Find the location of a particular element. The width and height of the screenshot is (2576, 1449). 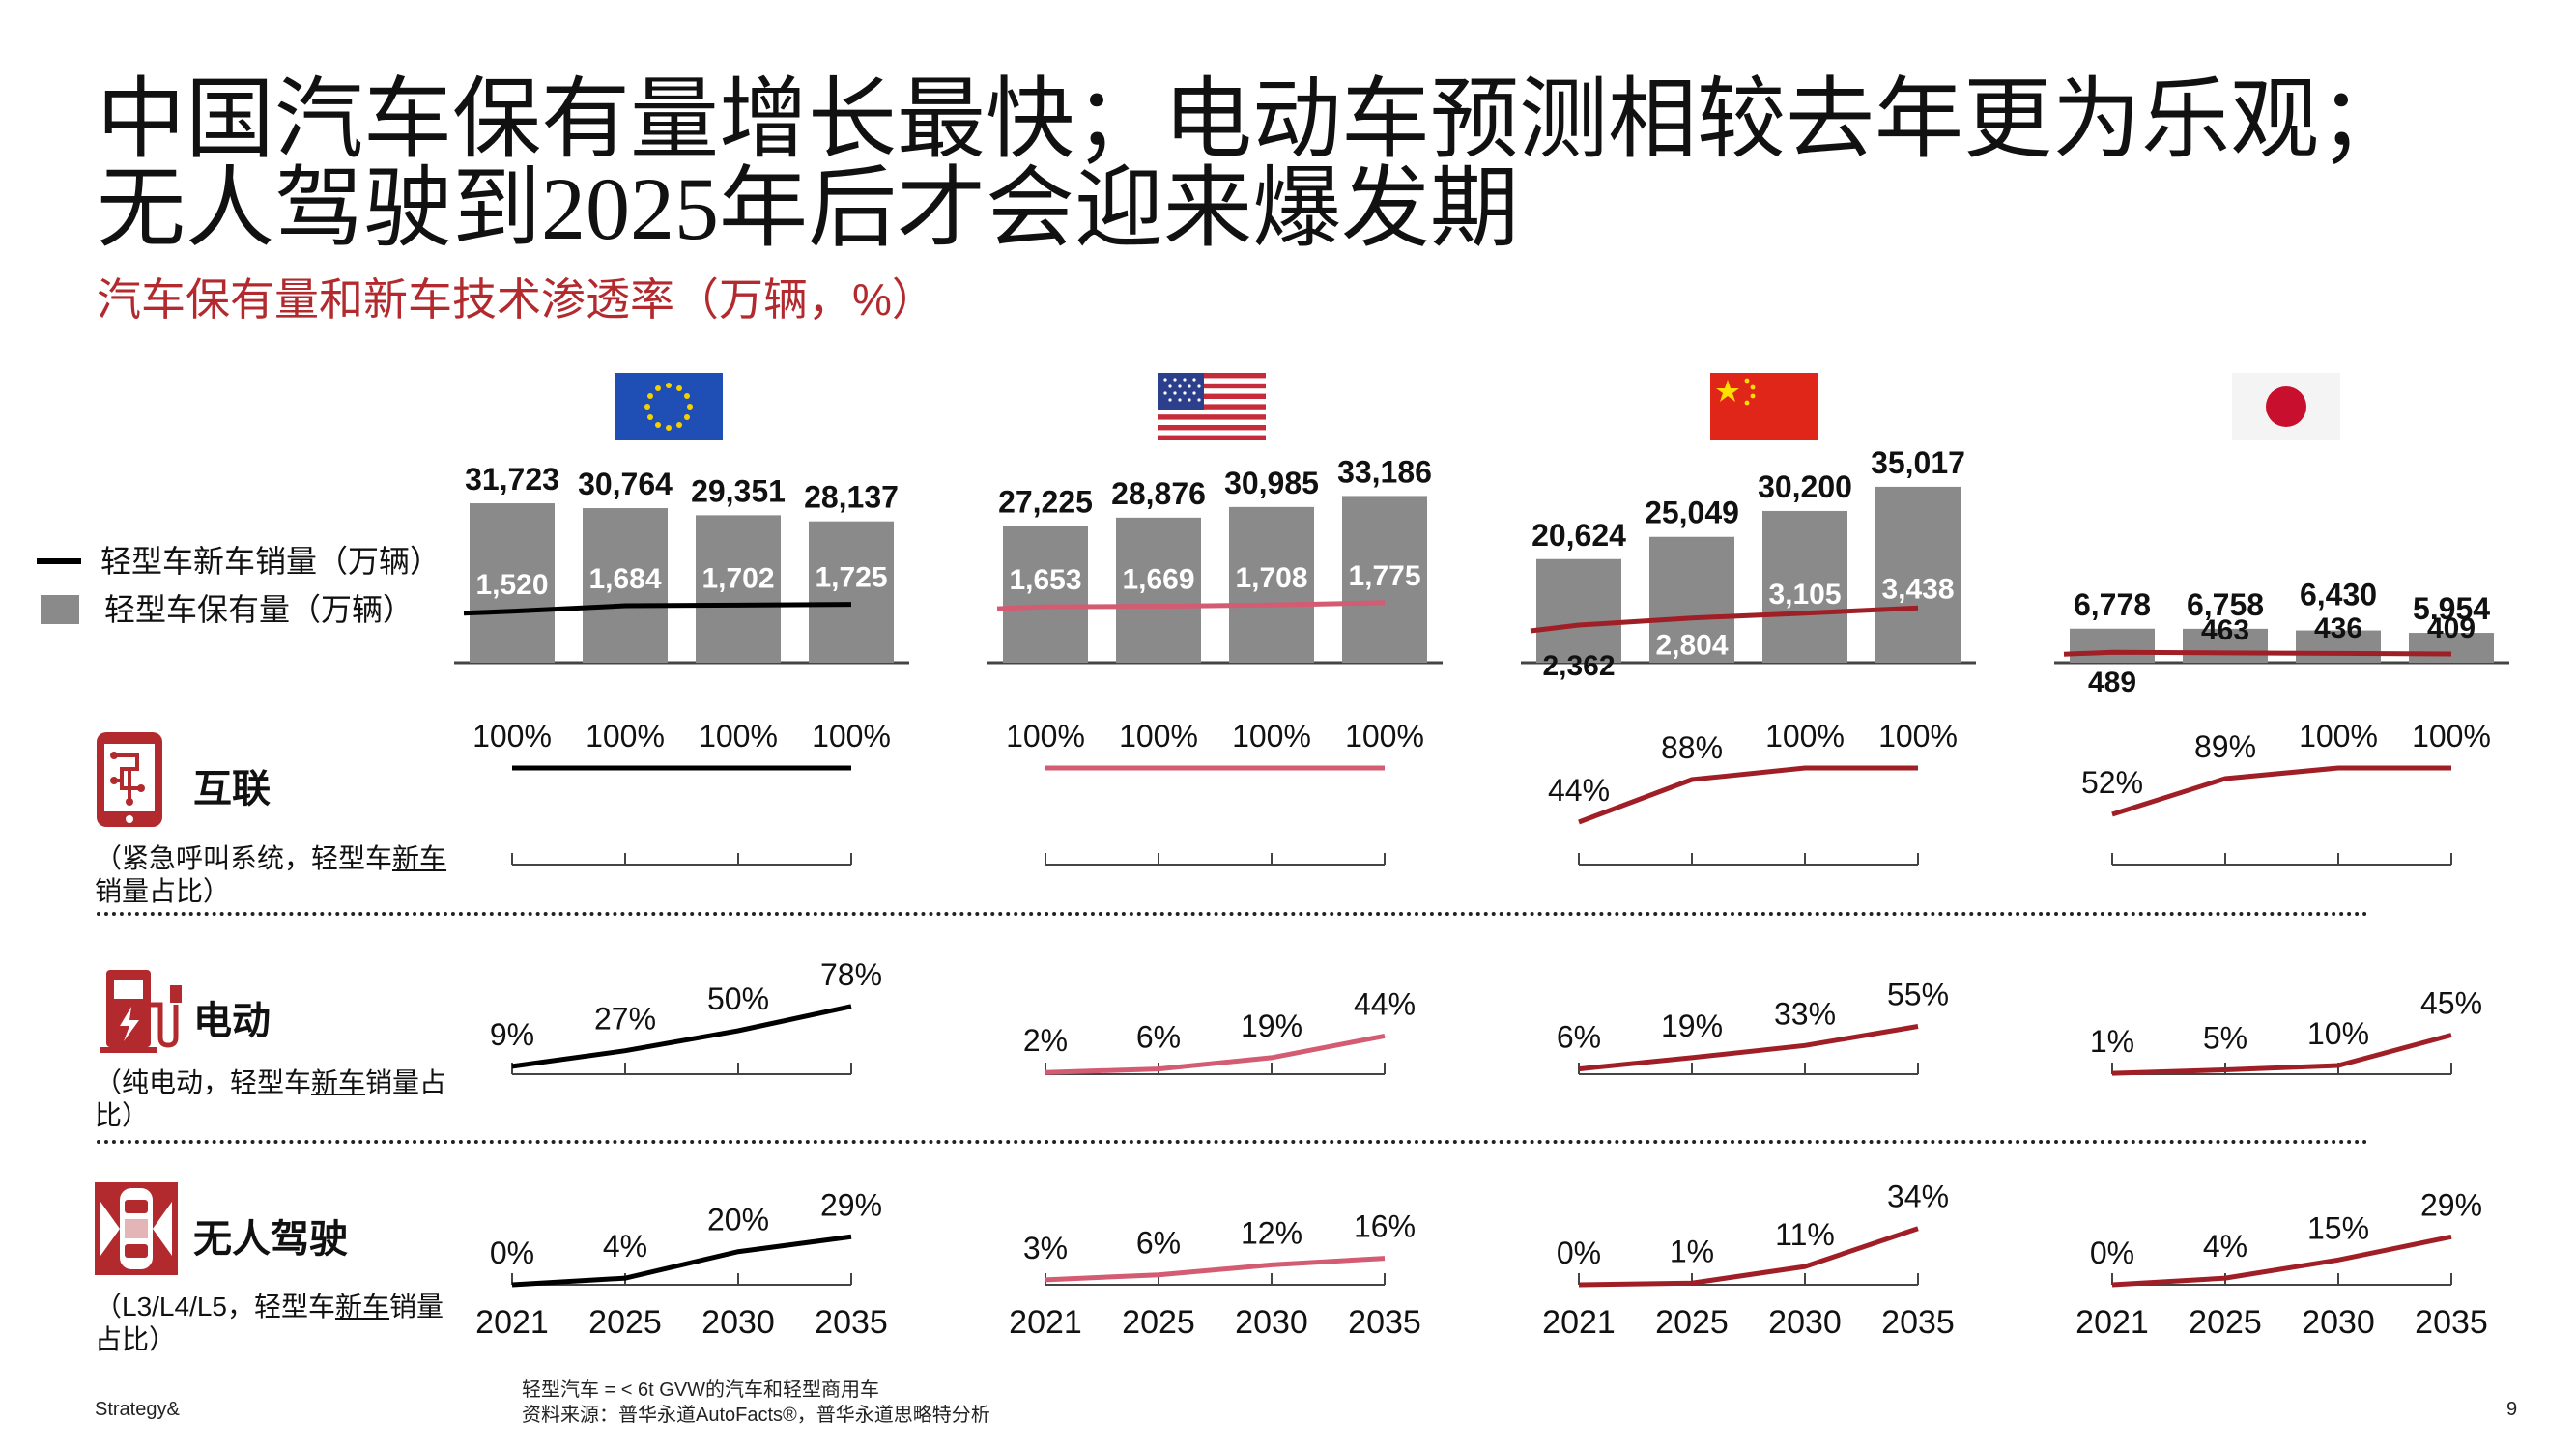

year-tick-label: 2021 is located at coordinates (1046, 1322).